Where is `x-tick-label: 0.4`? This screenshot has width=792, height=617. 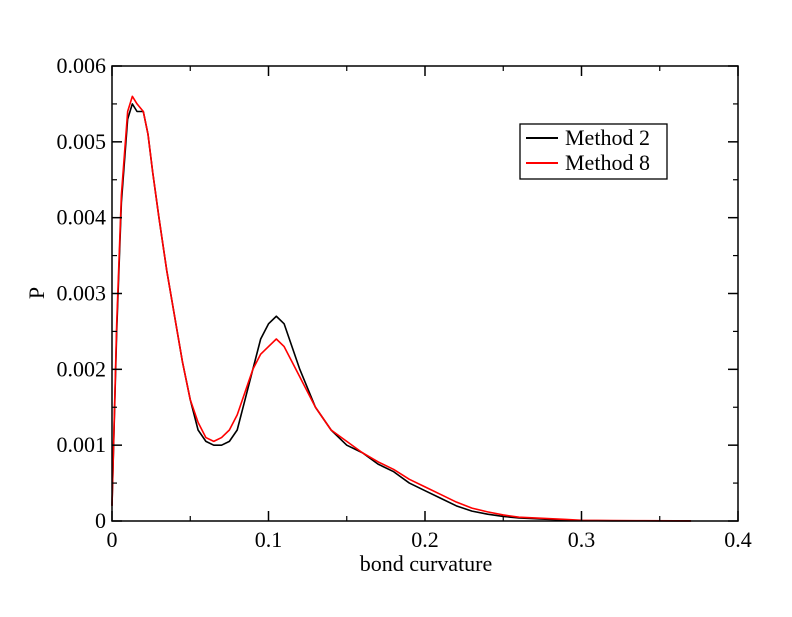 x-tick-label: 0.4 is located at coordinates (738, 539).